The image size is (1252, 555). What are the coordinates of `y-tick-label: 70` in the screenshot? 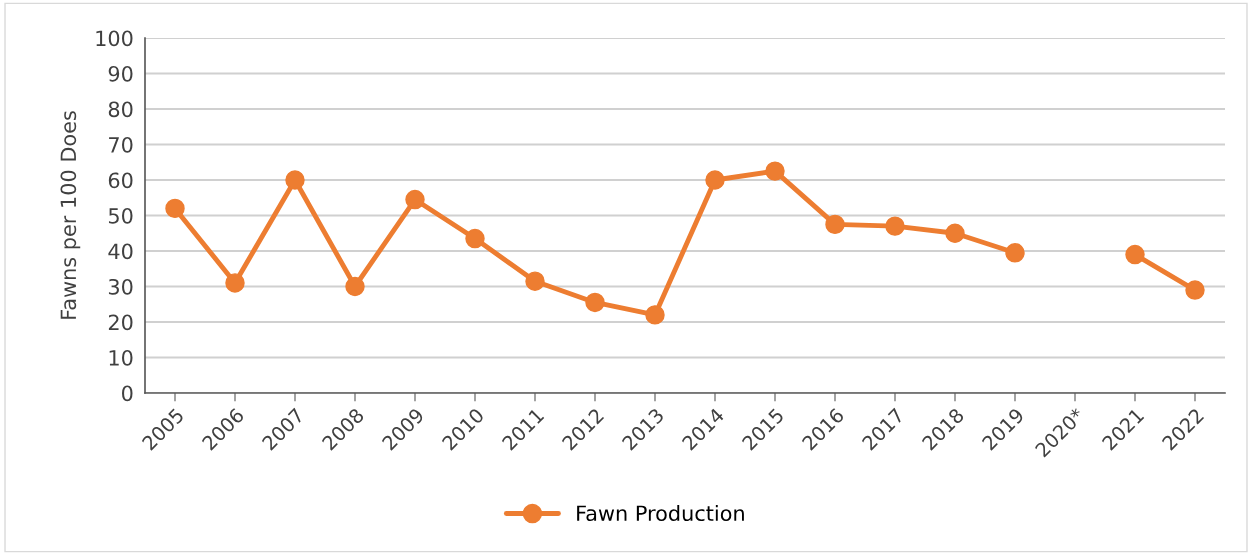 It's located at (121, 144).